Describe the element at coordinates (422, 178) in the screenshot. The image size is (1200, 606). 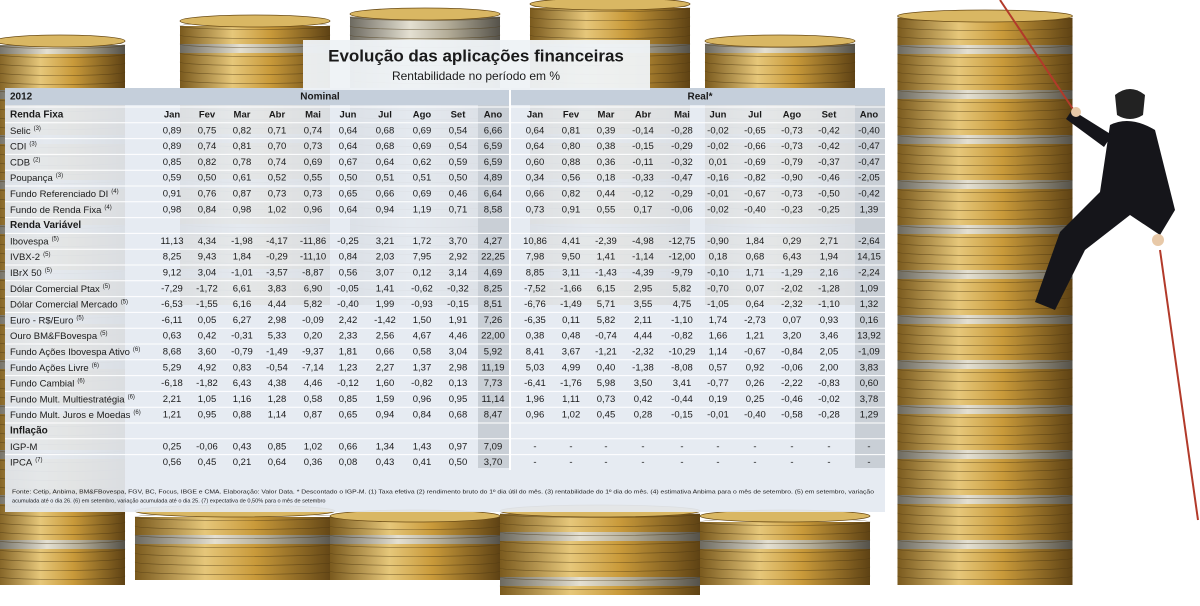
I see `nominal-cell: 0,51` at that location.